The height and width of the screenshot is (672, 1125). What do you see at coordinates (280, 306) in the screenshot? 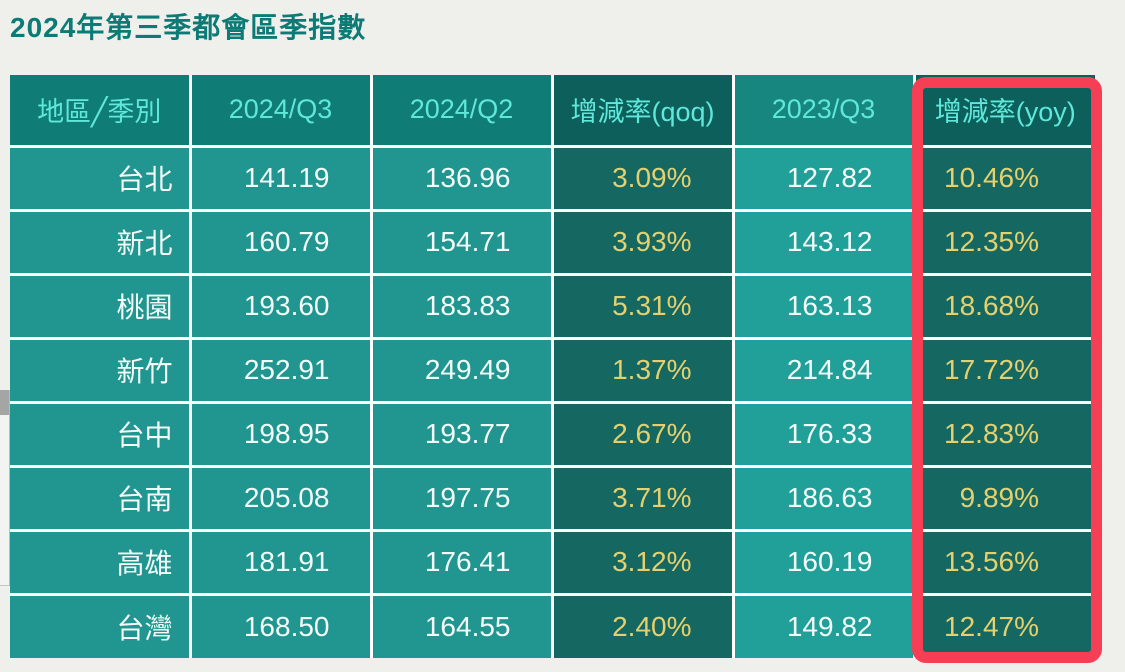
I see `cell-q3_2024: 193.60` at bounding box center [280, 306].